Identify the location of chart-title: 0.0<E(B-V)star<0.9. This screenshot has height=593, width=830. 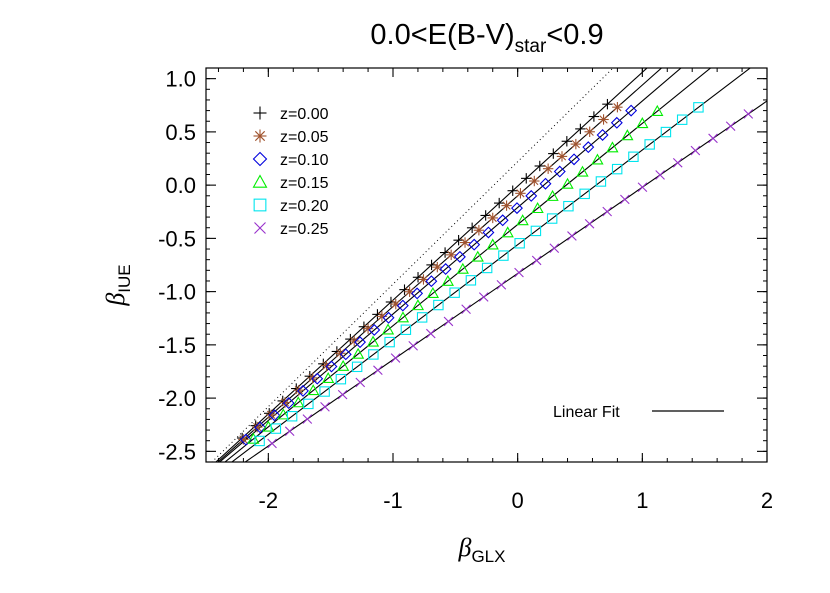
(486, 38).